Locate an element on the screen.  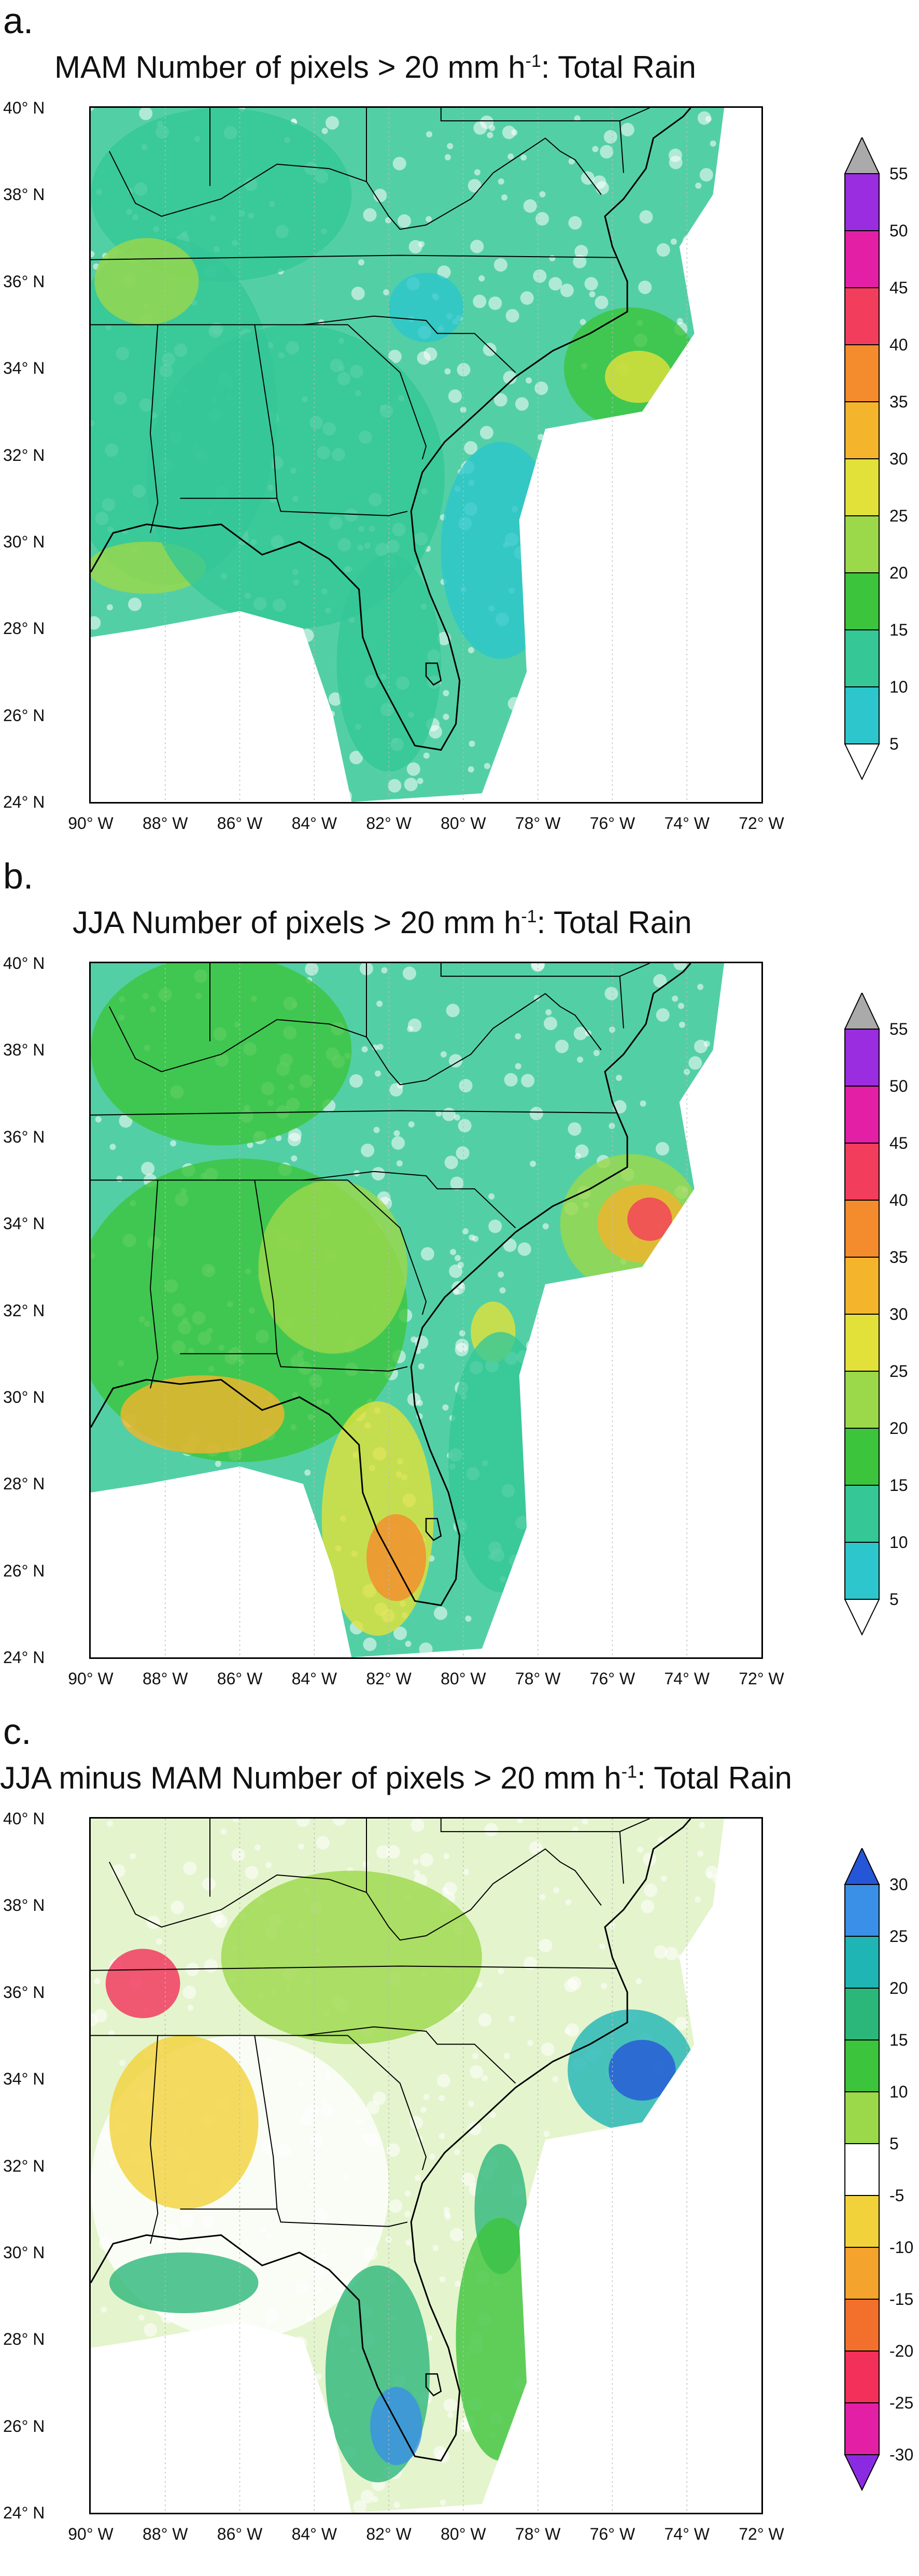
y-tick-label: 38° N is located at coordinates (24, 194).